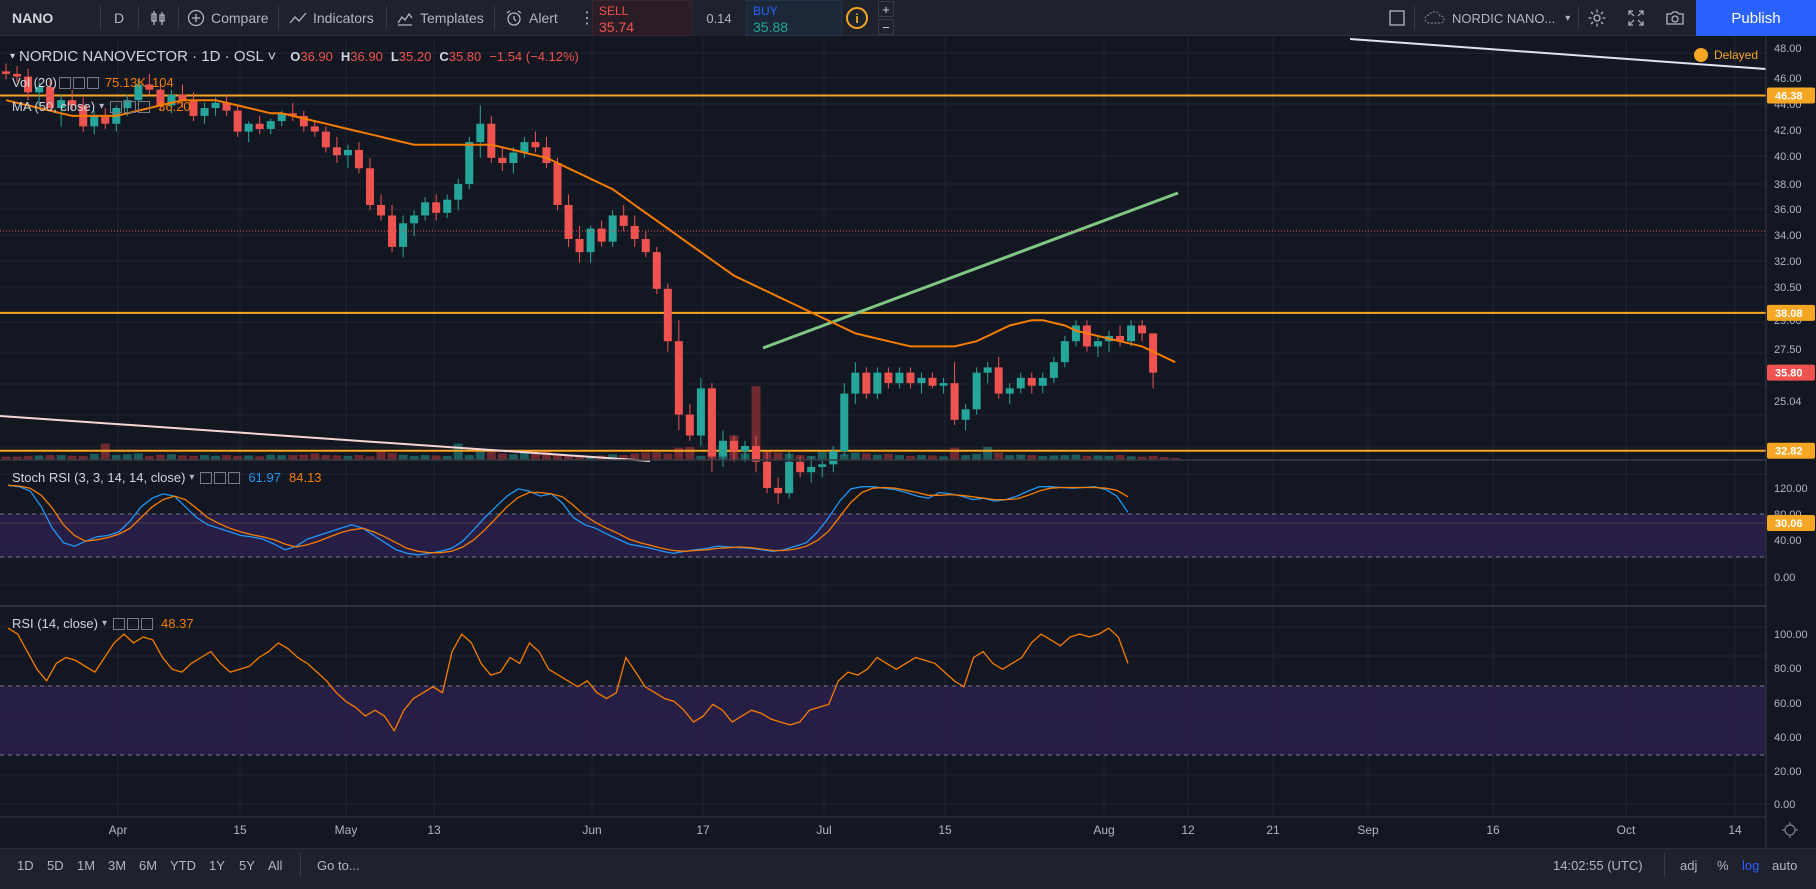 The image size is (1816, 889). I want to click on open-value: O36.90, so click(311, 56).